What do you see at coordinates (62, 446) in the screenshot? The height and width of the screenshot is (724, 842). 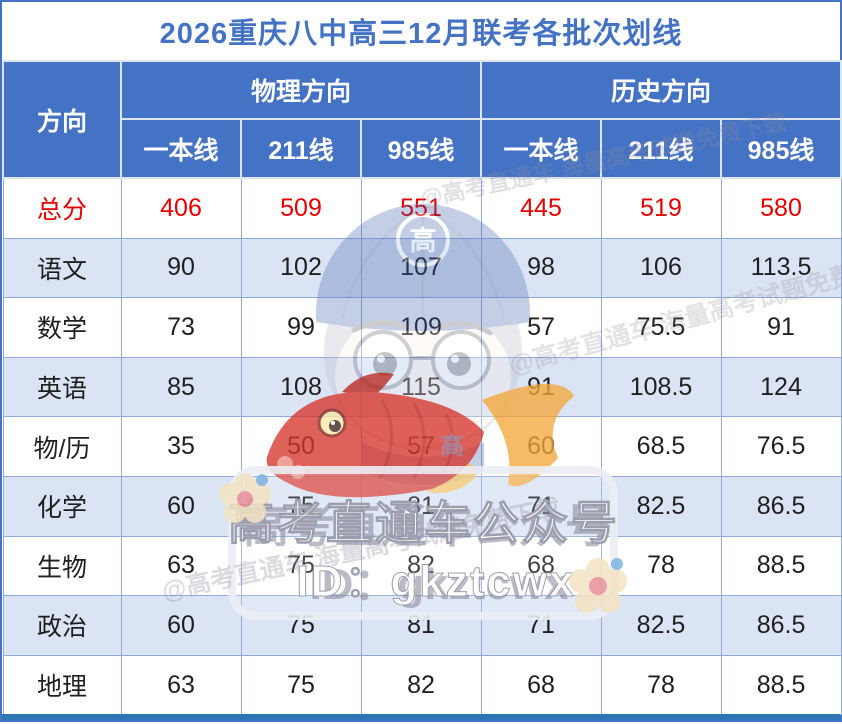 I see `row-label: 物/历` at bounding box center [62, 446].